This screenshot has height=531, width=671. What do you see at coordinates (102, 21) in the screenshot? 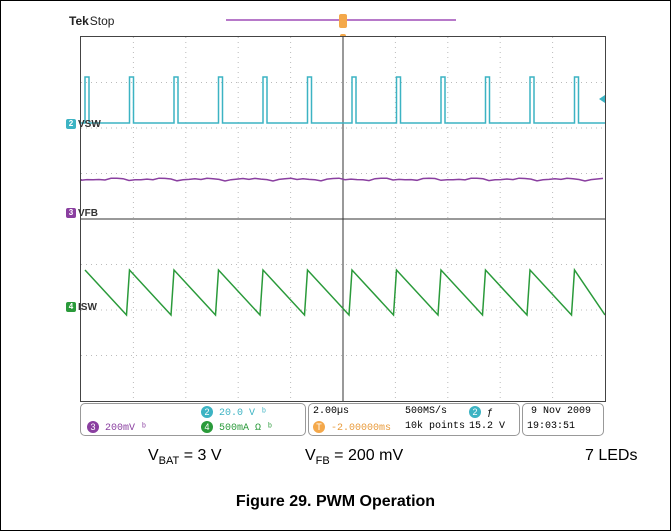
I see `acquisition-state: Stop` at bounding box center [102, 21].